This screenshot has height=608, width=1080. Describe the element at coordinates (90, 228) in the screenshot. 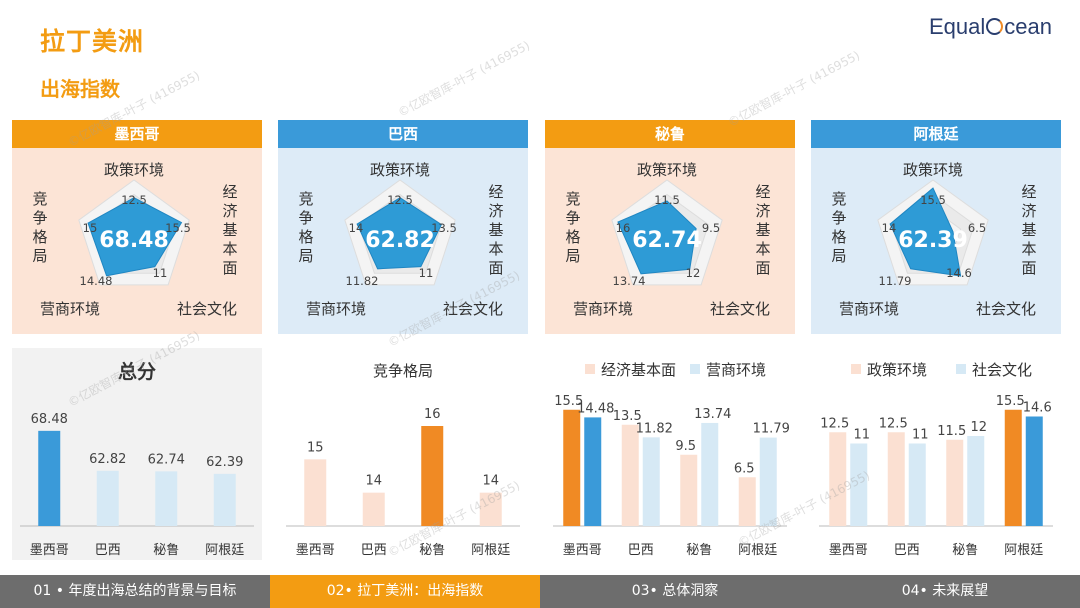

I see `radar-value-label: 15` at that location.